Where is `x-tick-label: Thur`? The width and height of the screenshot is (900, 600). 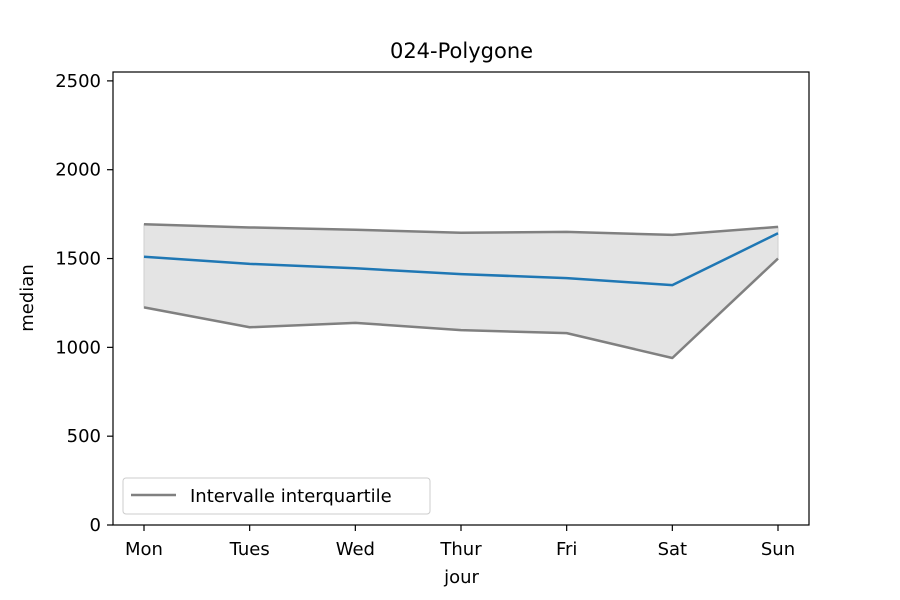 x-tick-label: Thur is located at coordinates (460, 549).